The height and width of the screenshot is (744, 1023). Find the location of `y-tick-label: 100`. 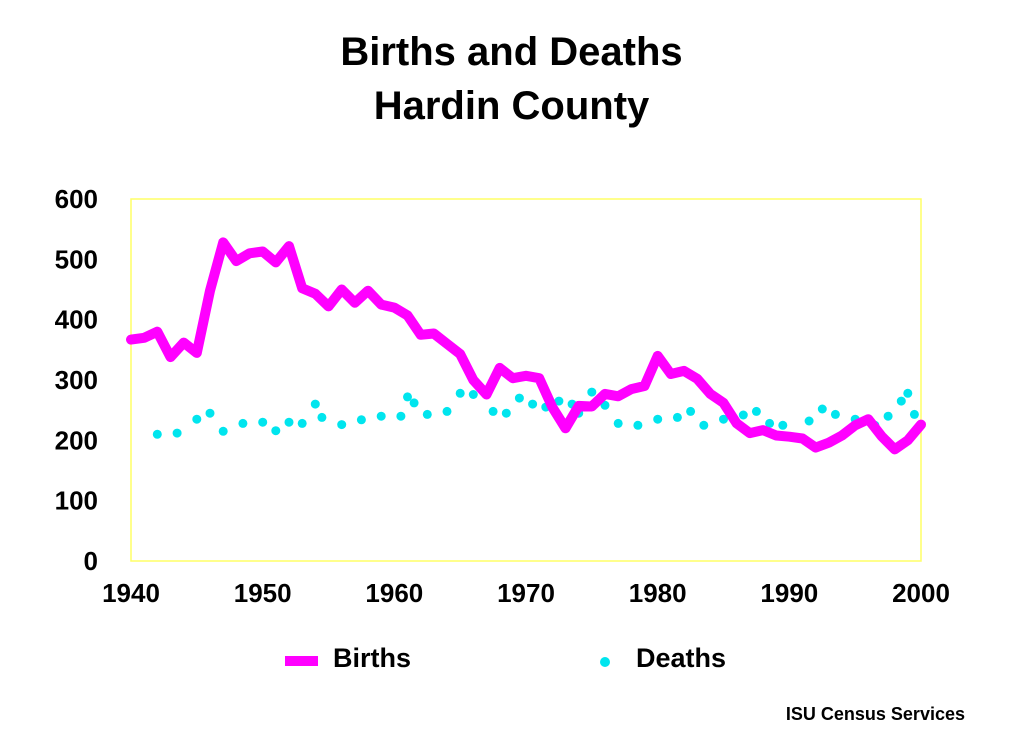

y-tick-label: 100 is located at coordinates (76, 501).